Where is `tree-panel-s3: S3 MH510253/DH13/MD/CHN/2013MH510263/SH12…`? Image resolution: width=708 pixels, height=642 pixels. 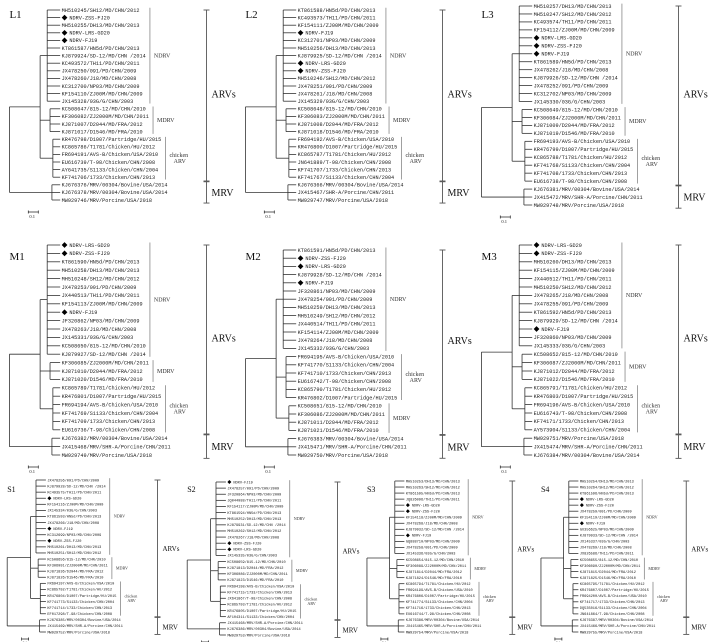 tree-panel-s3: S3 MH510253/DH13/MD/CHN/2013MH510263/SH12… is located at coordinates (450, 560).